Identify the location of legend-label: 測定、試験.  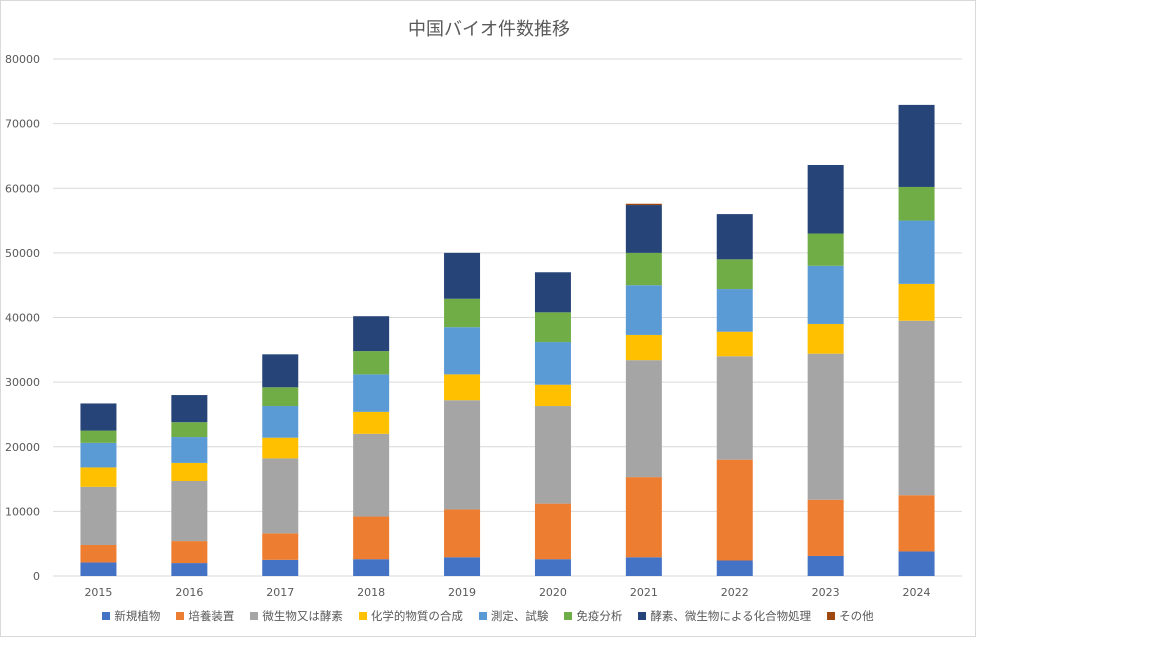
(519, 616).